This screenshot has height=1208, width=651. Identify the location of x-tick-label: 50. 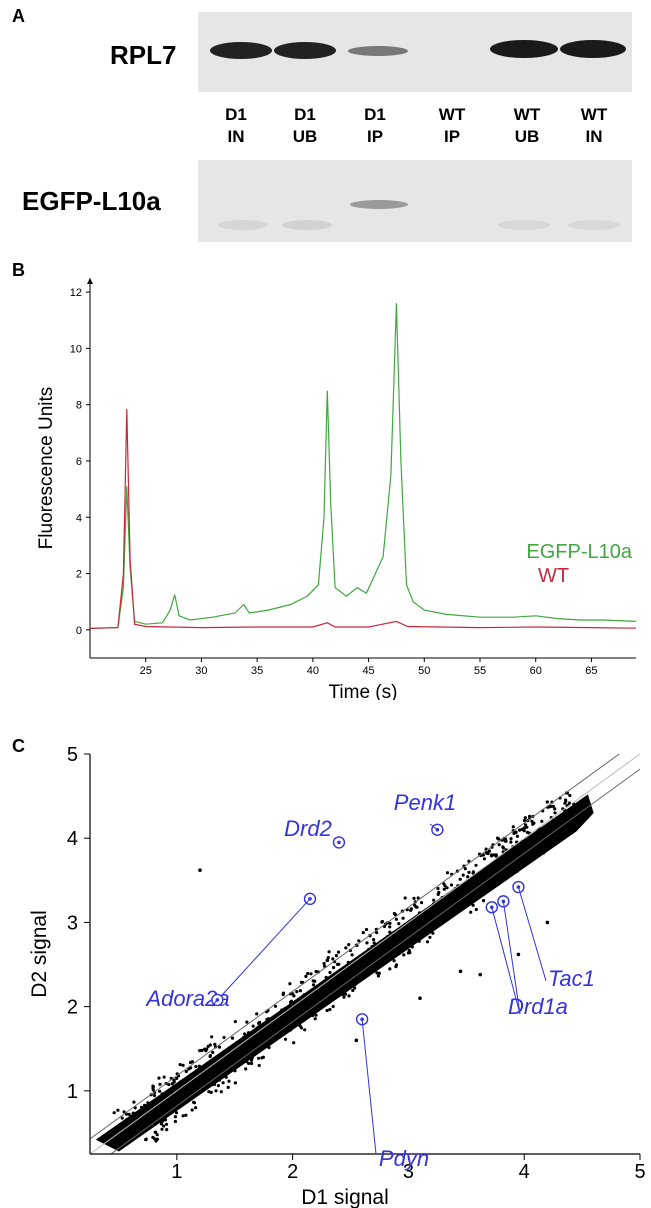
(424, 671).